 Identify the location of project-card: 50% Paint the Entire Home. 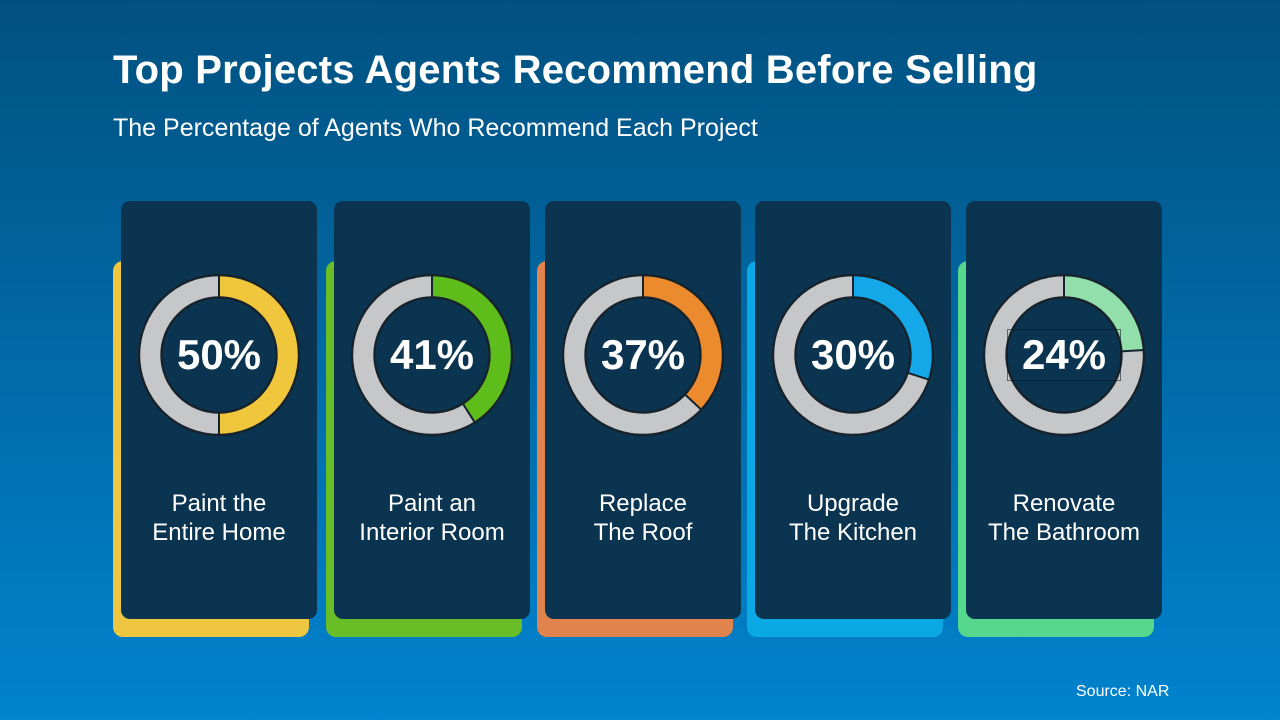
(219, 410).